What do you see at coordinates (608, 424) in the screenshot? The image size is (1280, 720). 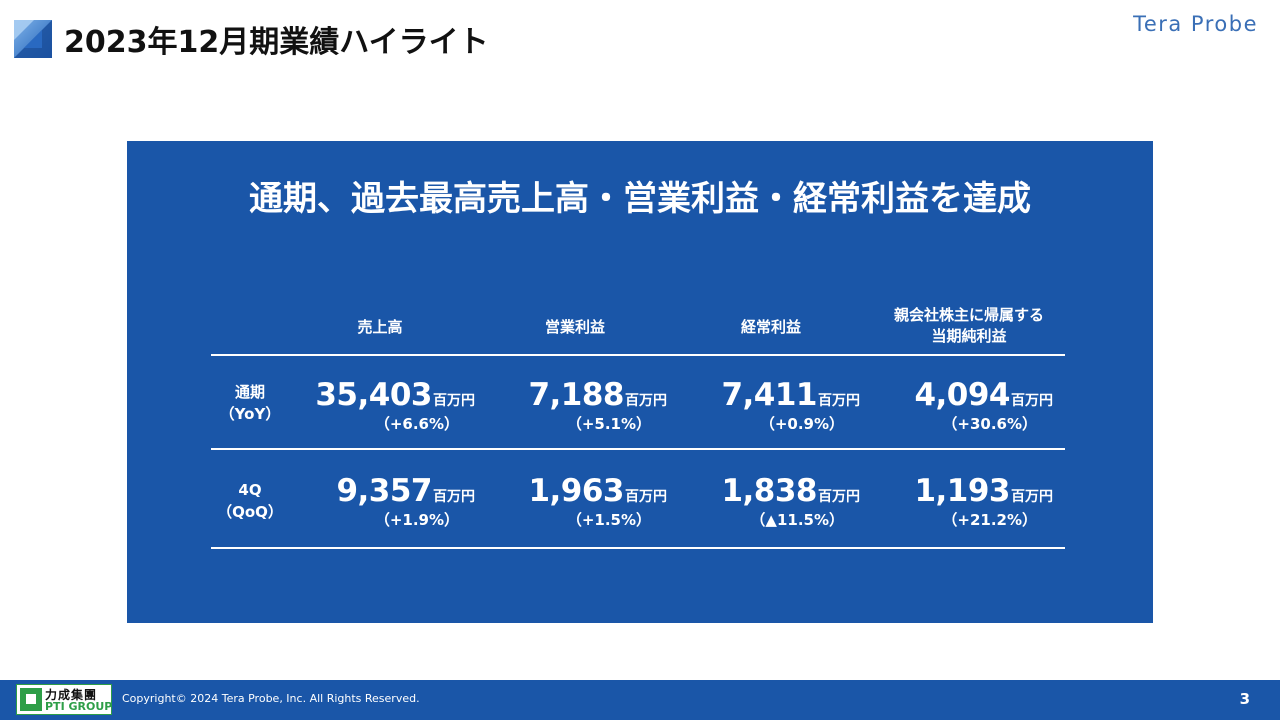 I see `change-rate: （+5.1%）` at bounding box center [608, 424].